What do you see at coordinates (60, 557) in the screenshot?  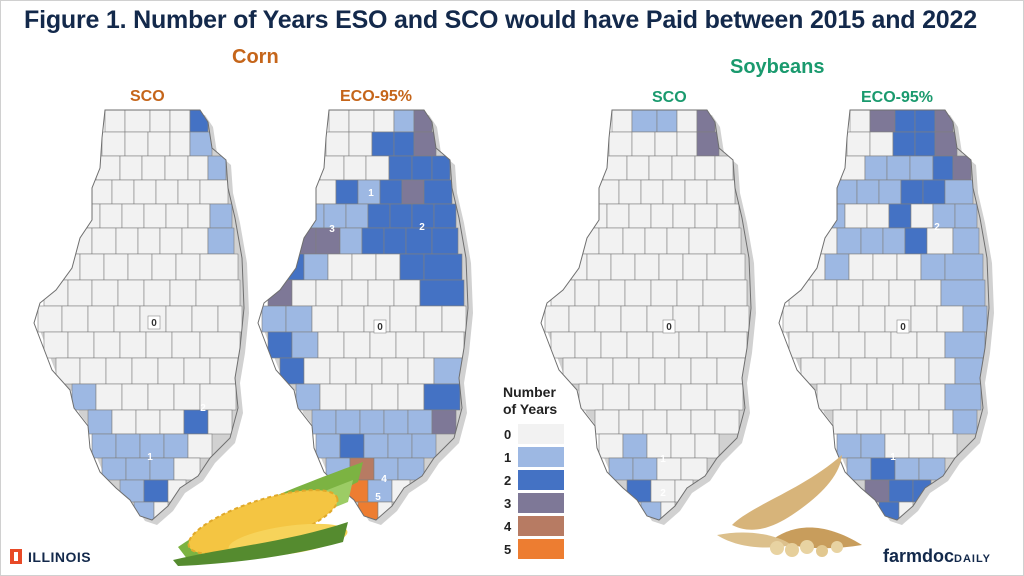 I see `illinois-logo-text: ILLINOIS` at bounding box center [60, 557].